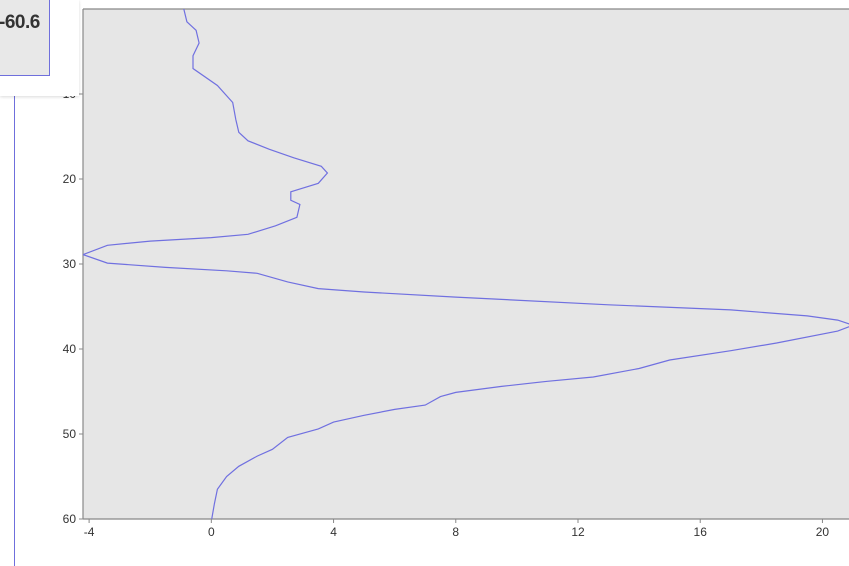 The image size is (849, 566). What do you see at coordinates (70, 179) in the screenshot?
I see `y-tick-label: 20` at bounding box center [70, 179].